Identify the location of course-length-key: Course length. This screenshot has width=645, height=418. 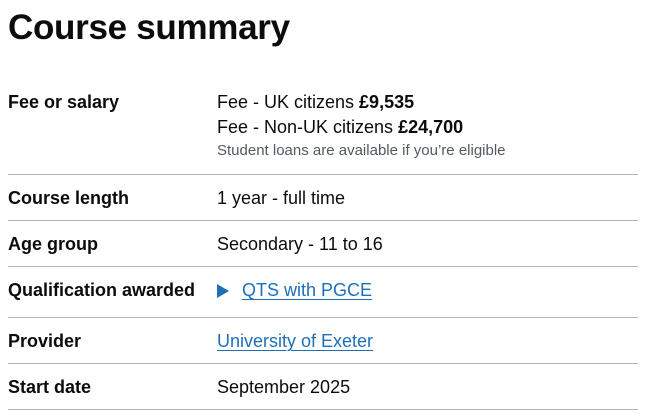
(69, 198).